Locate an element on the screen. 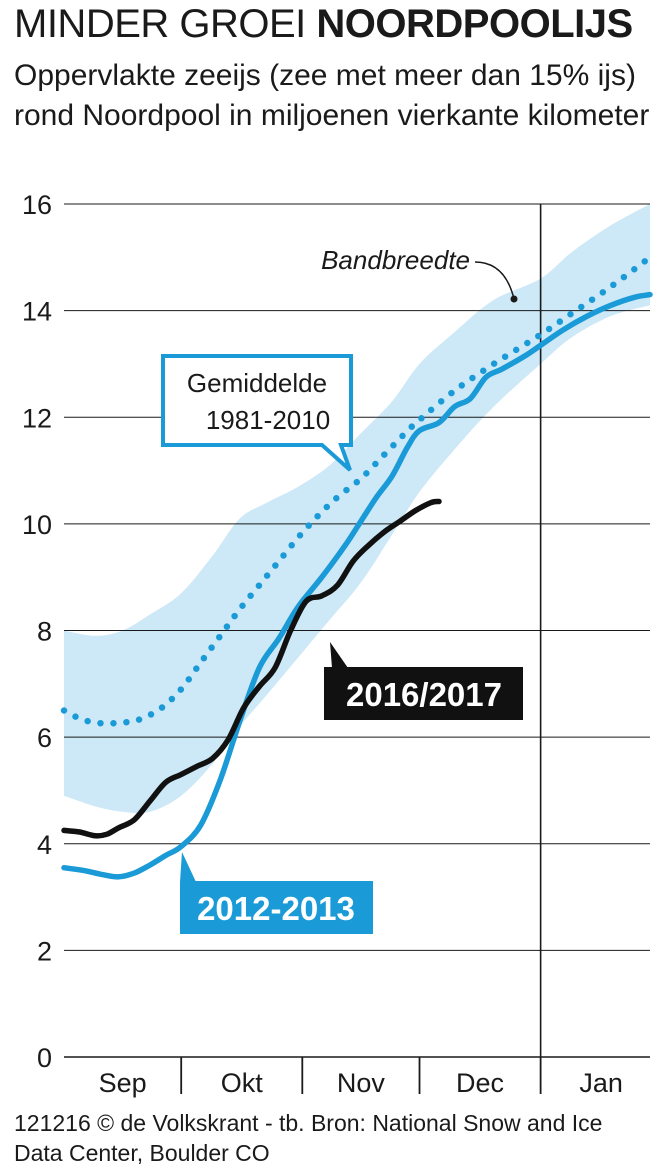  tag-2016-2017: 2016/2017 is located at coordinates (423, 681).